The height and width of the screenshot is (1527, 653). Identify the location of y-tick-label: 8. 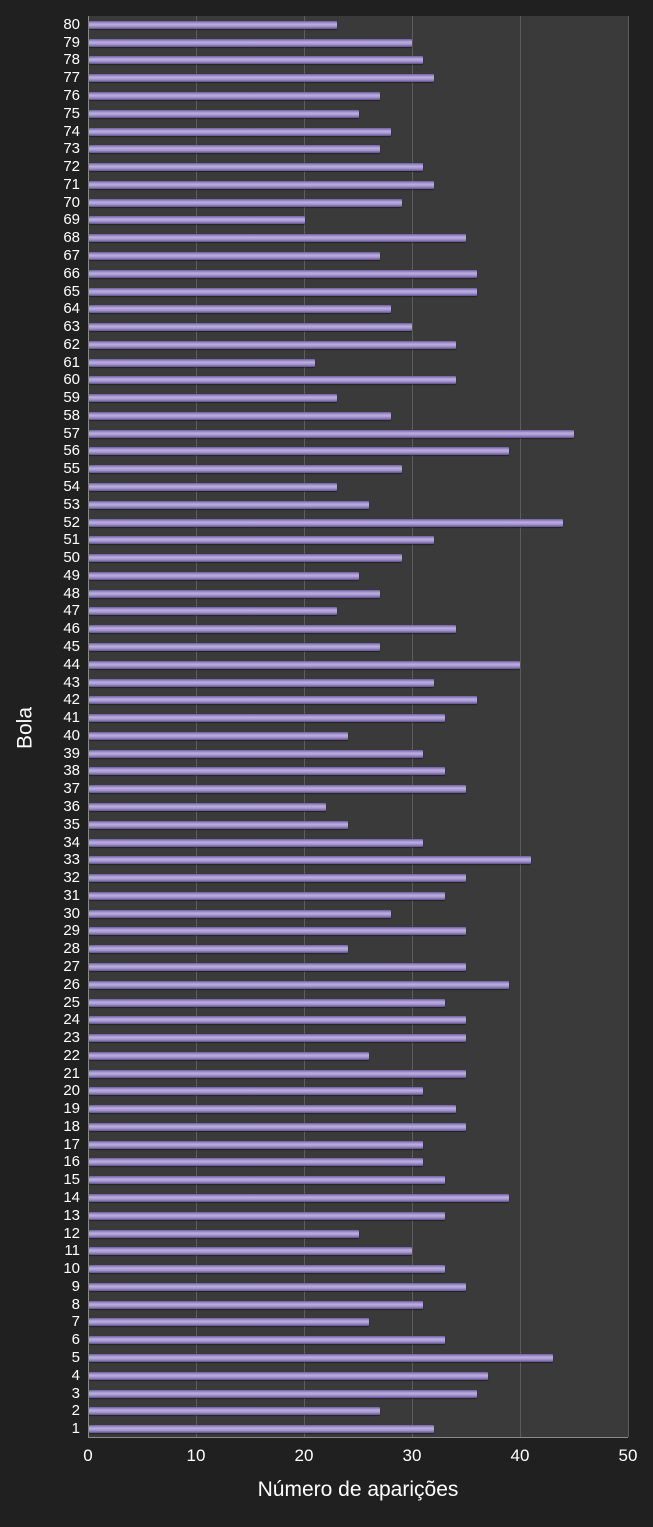
(75, 1304).